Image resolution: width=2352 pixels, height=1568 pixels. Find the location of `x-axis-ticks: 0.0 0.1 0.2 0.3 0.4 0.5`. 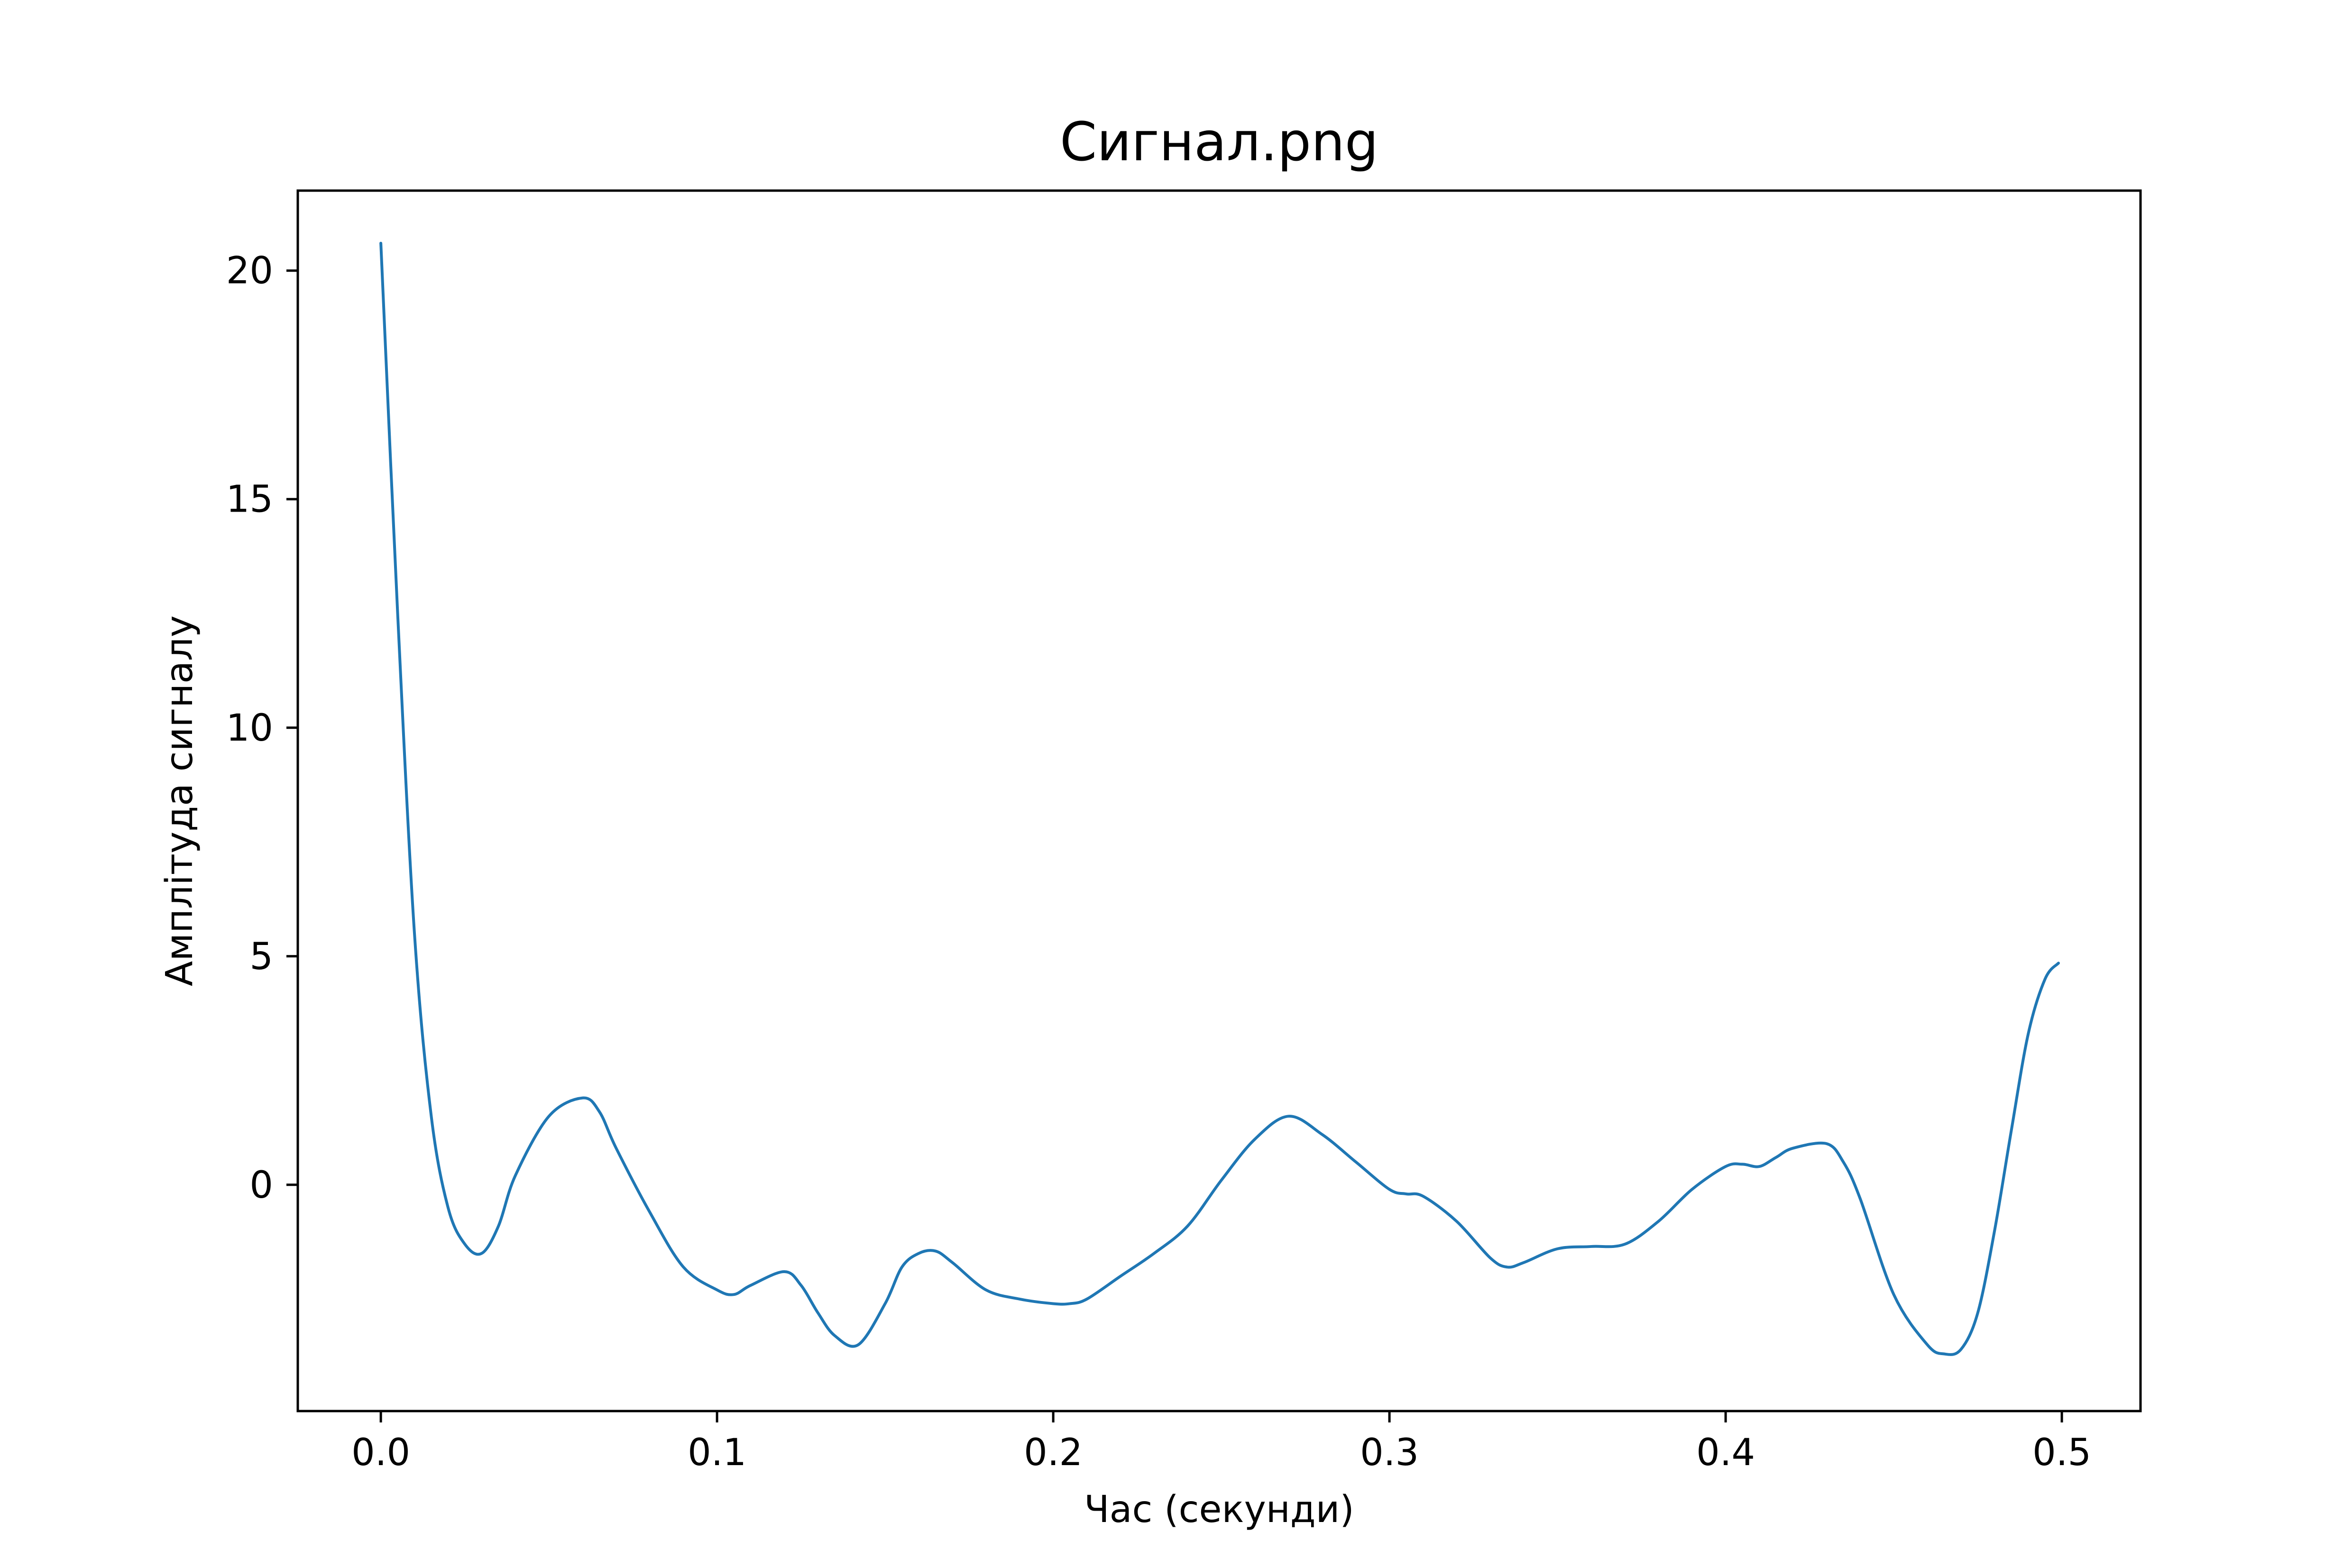

x-axis-ticks: 0.0 0.1 0.2 0.3 0.4 0.5 is located at coordinates (1221, 1442).